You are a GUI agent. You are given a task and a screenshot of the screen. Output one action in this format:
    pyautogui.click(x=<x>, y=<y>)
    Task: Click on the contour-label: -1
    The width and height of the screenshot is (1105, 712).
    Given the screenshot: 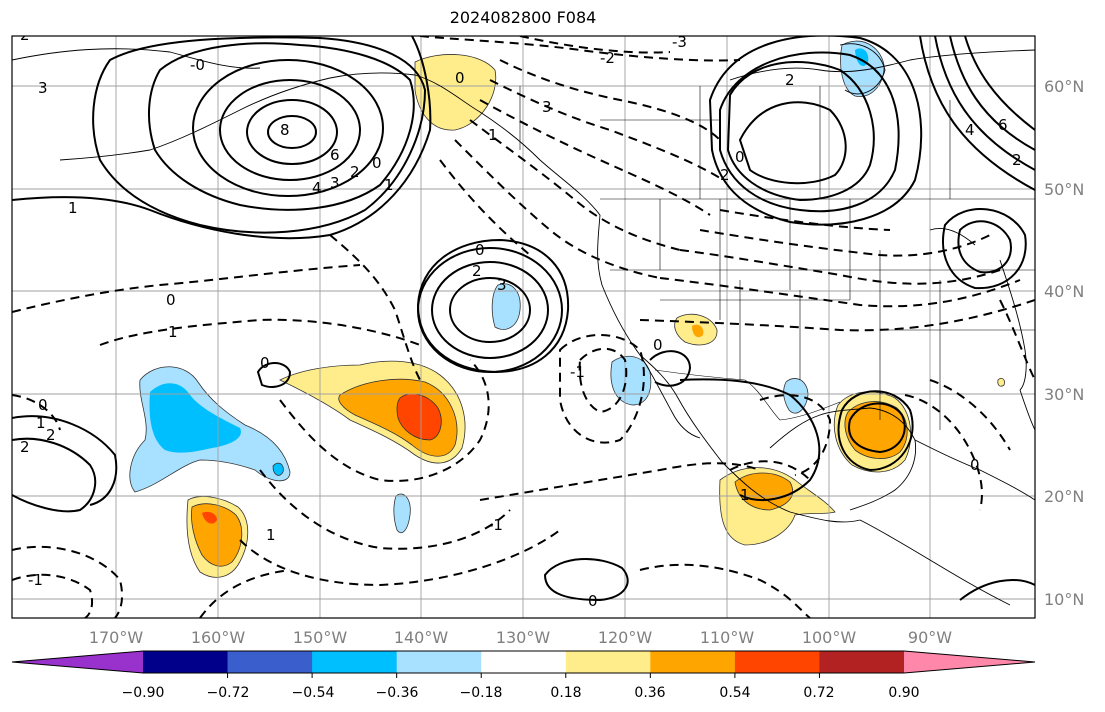 What is the action you would take?
    pyautogui.click(x=495, y=525)
    